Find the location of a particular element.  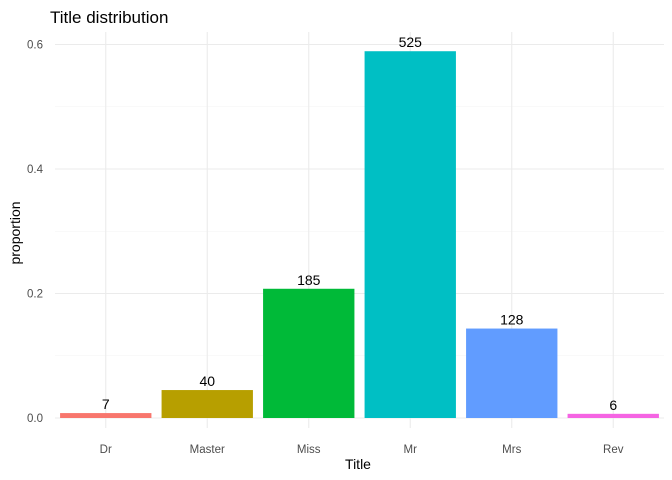

x-tick-label: Dr is located at coordinates (106, 450).